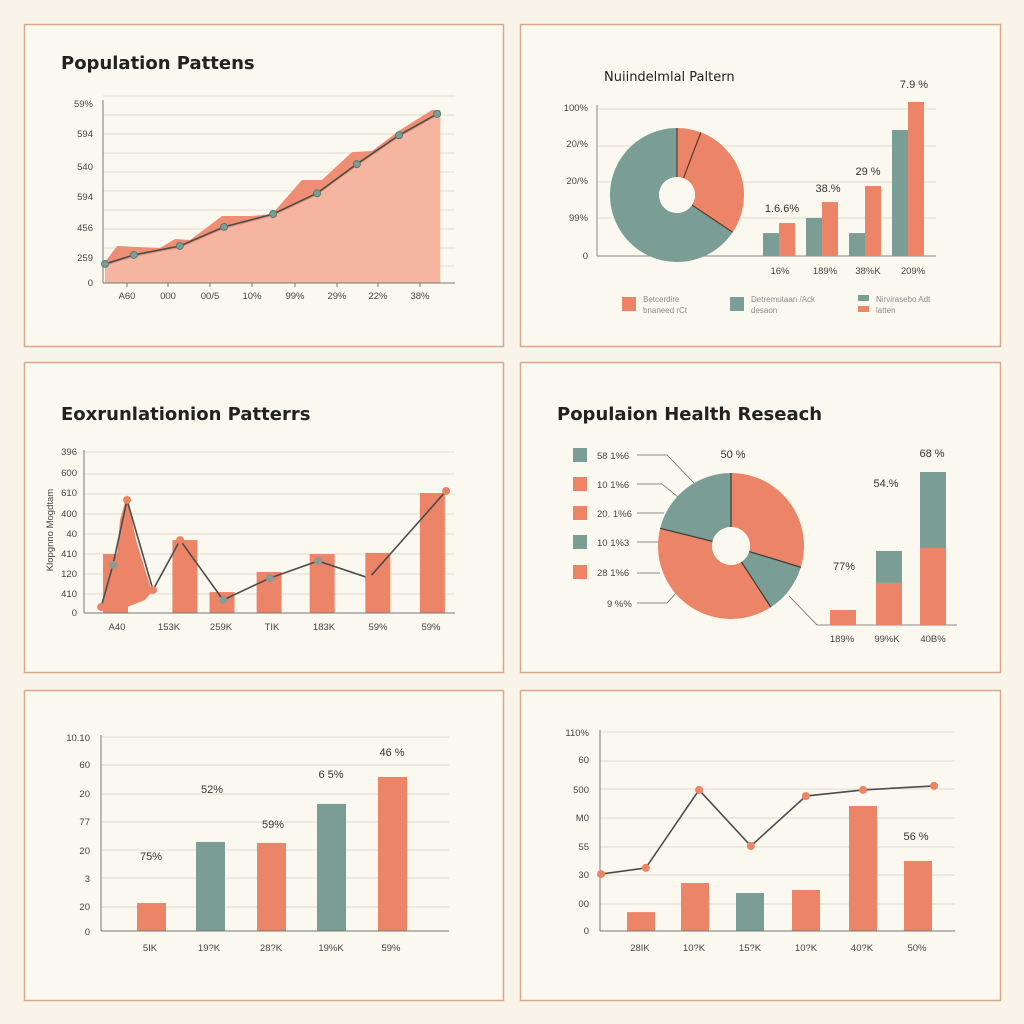 The width and height of the screenshot is (1024, 1024). I want to click on y-tick-label: 100%, so click(576, 108).